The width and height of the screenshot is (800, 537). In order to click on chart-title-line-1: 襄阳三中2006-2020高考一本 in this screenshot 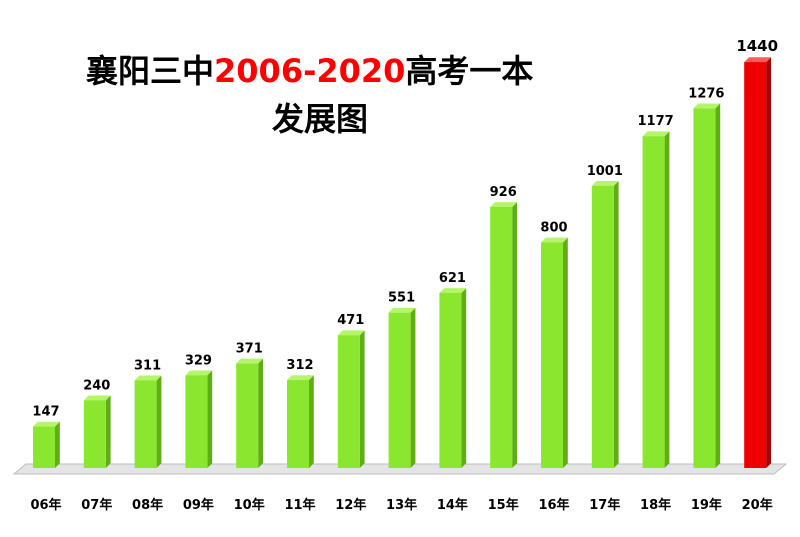, I will do `click(309, 69)`.